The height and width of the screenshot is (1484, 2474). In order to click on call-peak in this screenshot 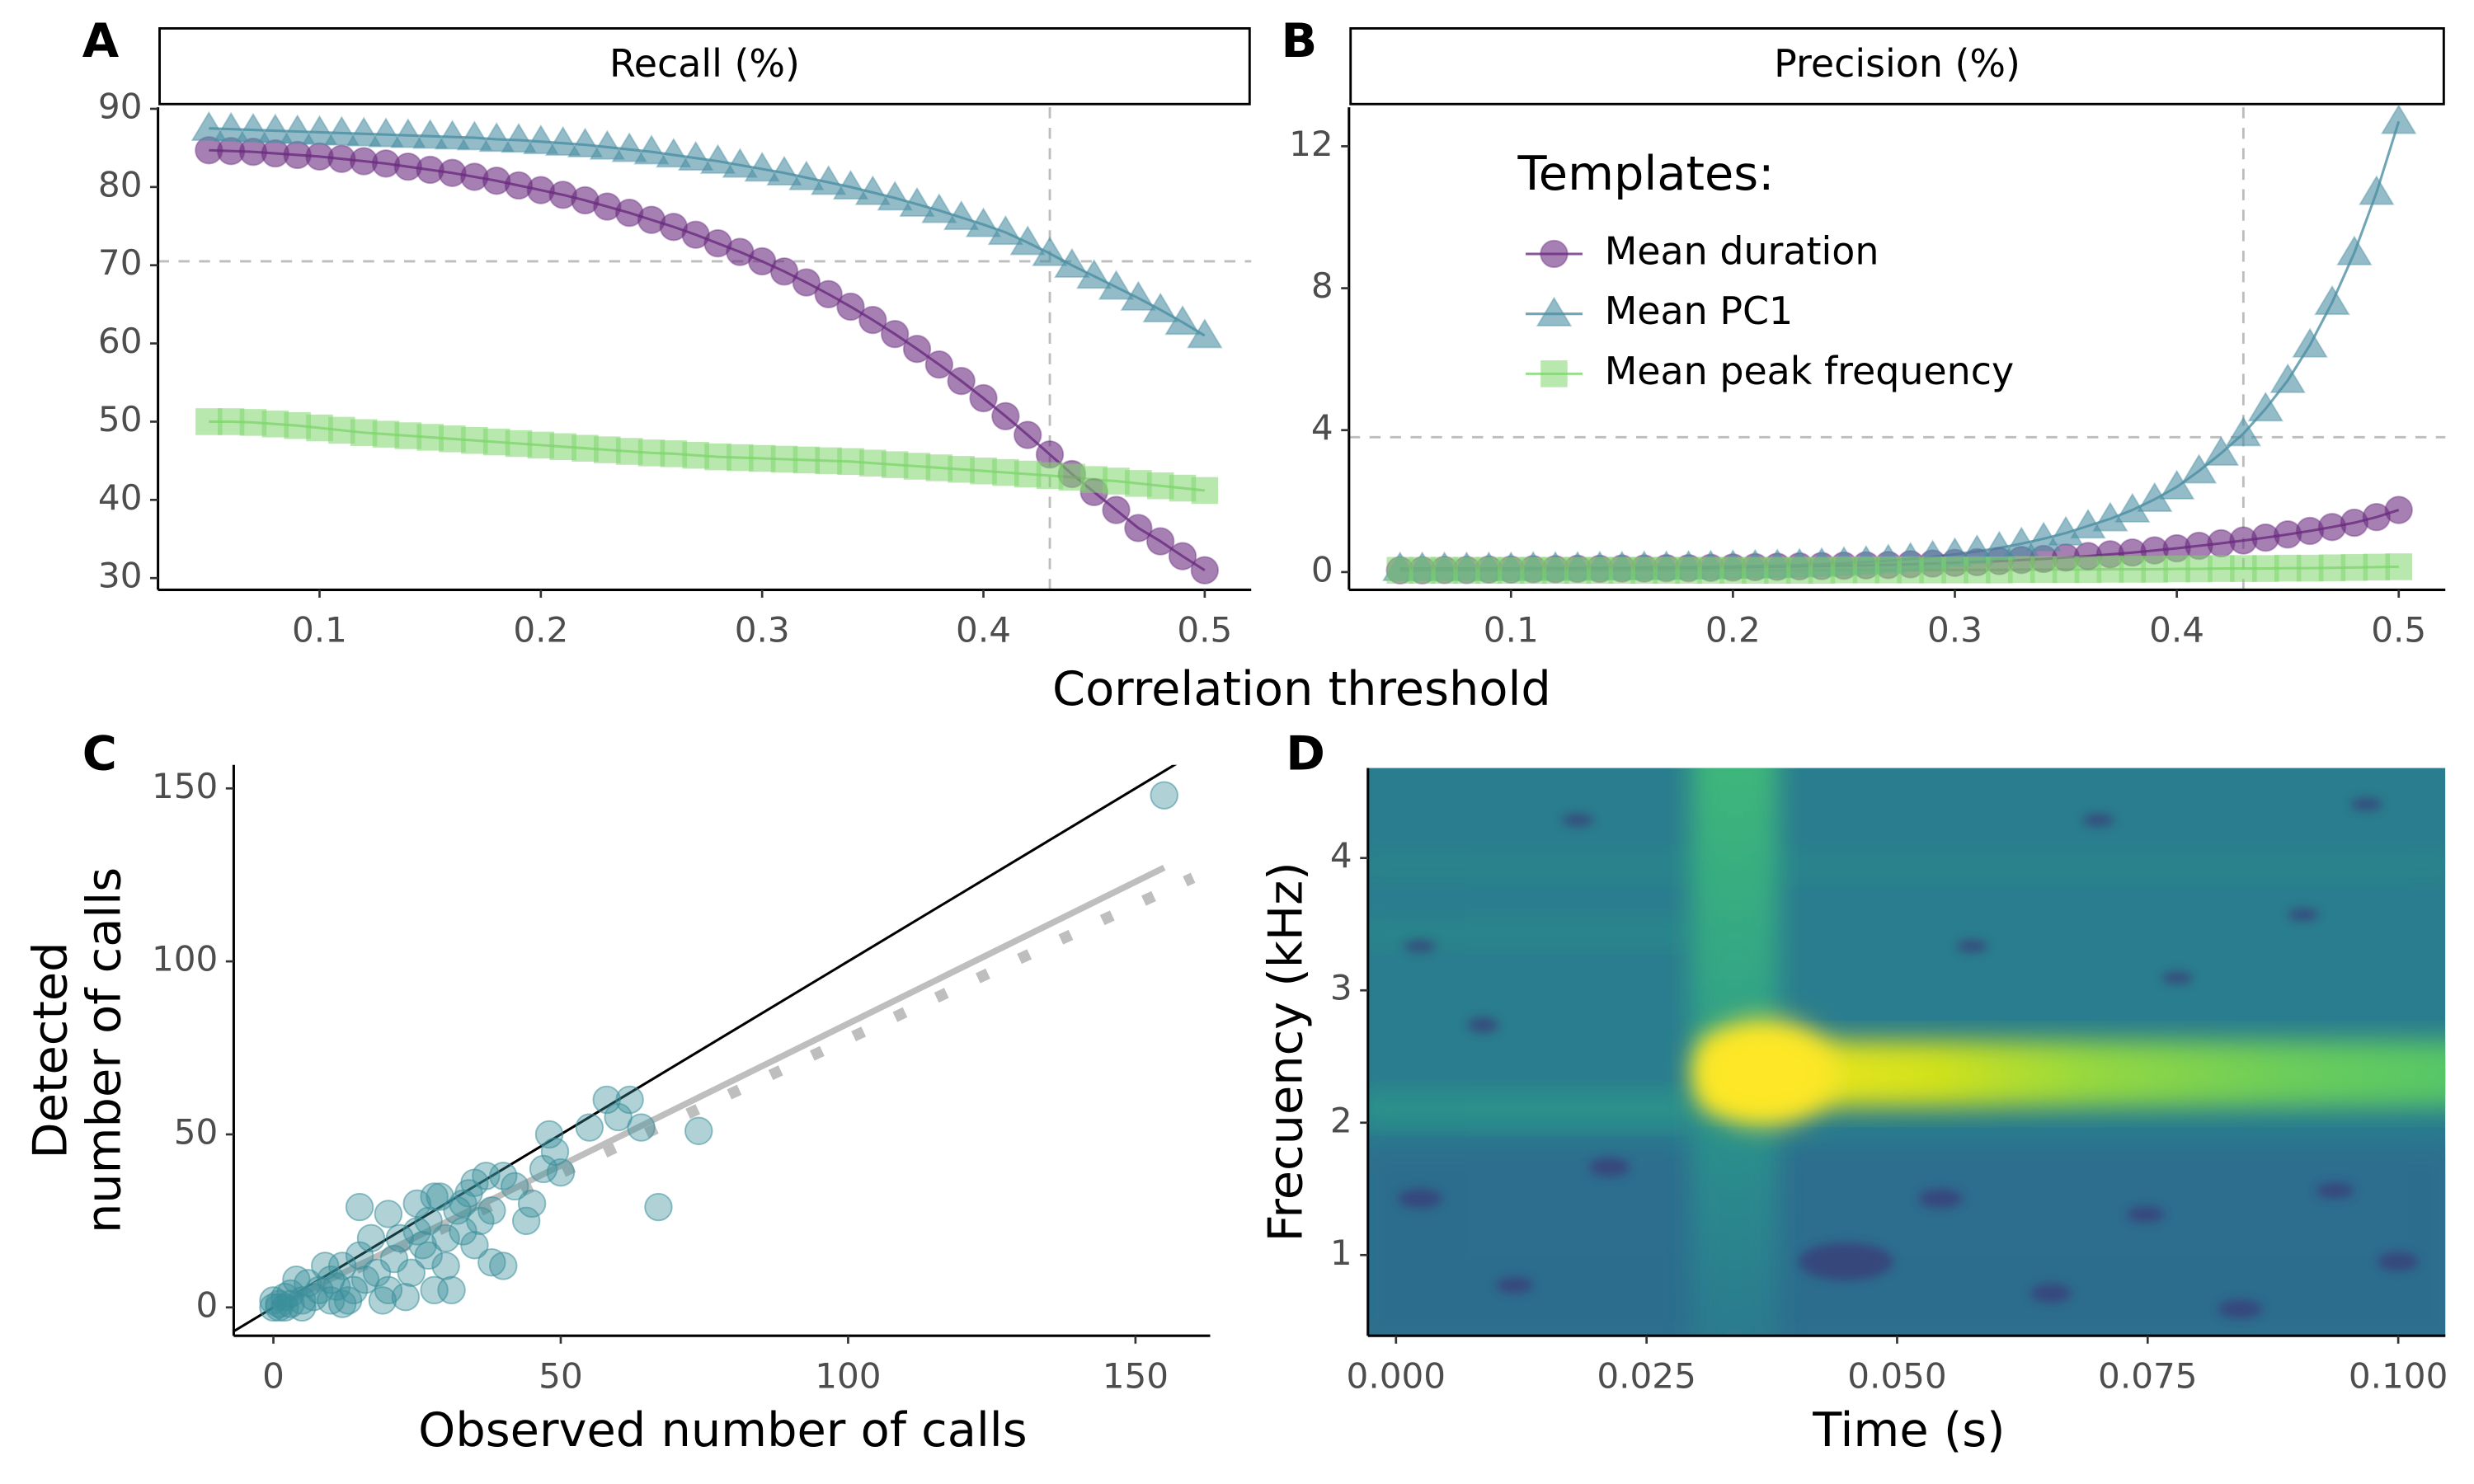, I will do `click(1763, 1072)`.